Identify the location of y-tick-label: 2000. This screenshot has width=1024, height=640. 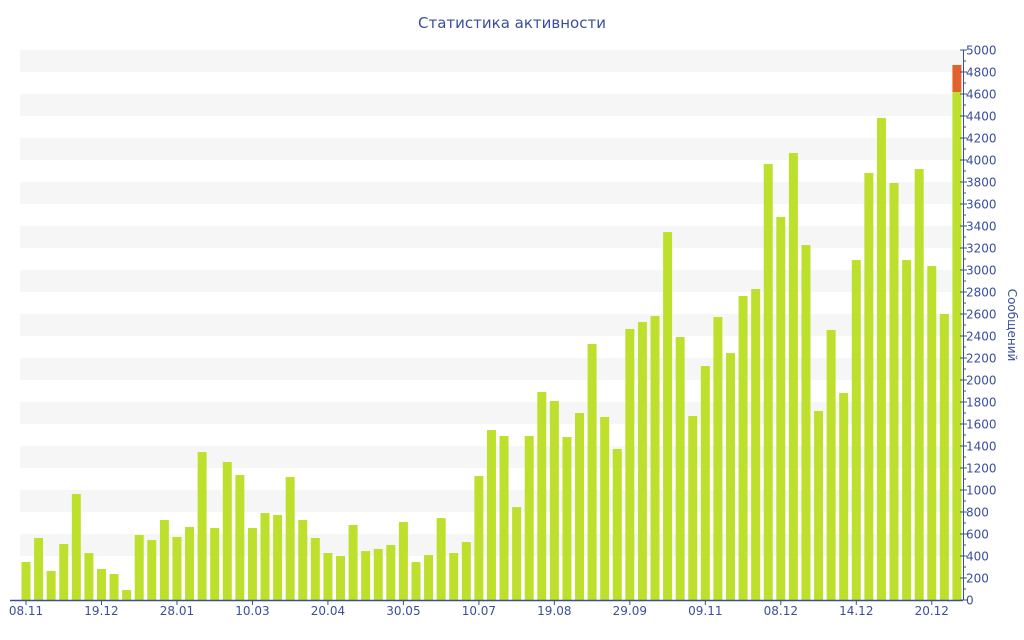
(981, 381).